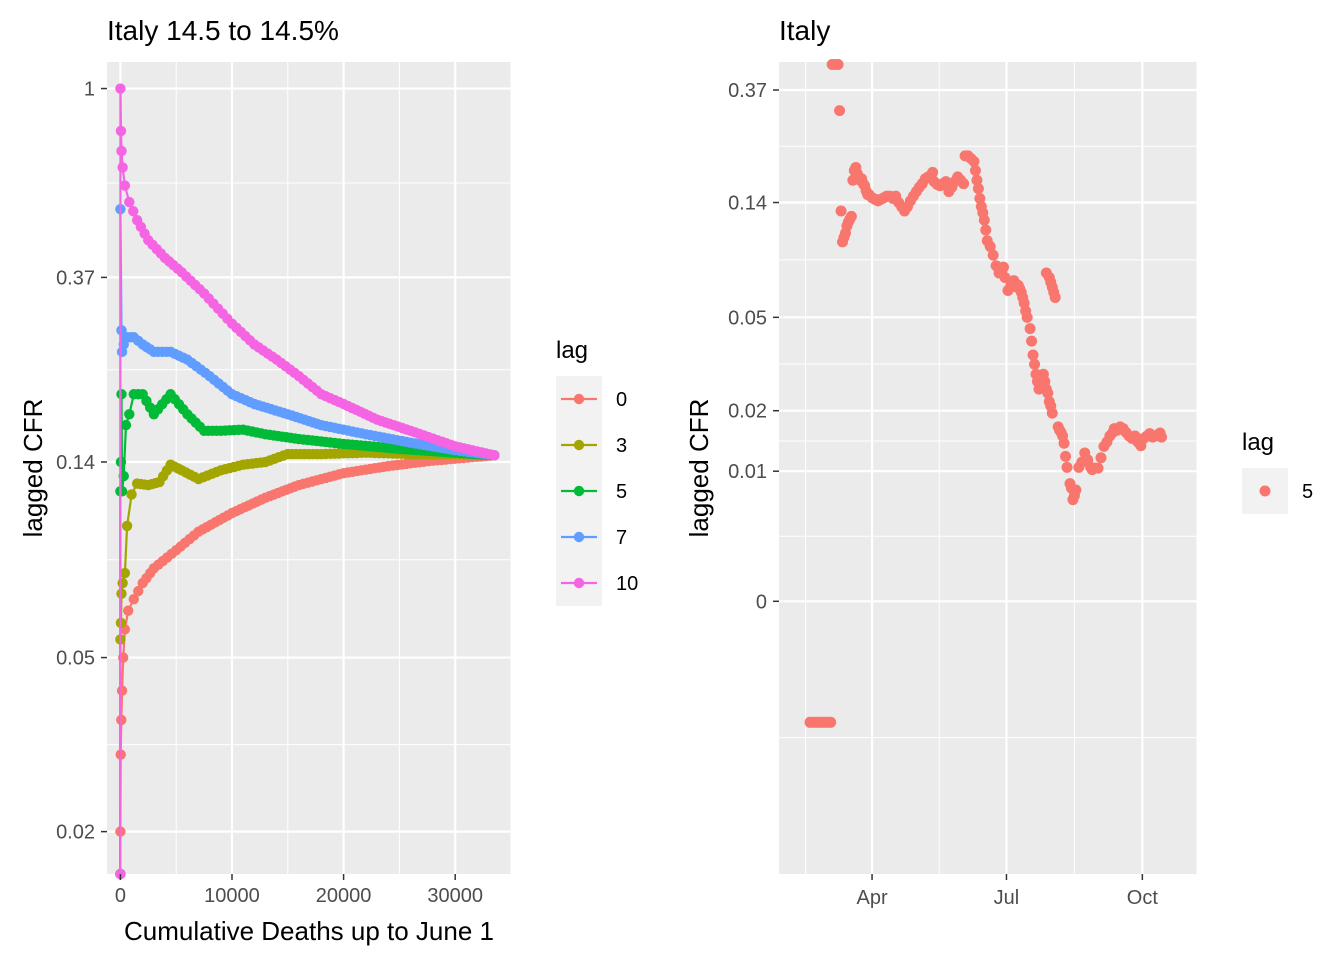 The width and height of the screenshot is (1344, 960). I want to click on right-y-tick-label: 0.02, so click(747, 412).